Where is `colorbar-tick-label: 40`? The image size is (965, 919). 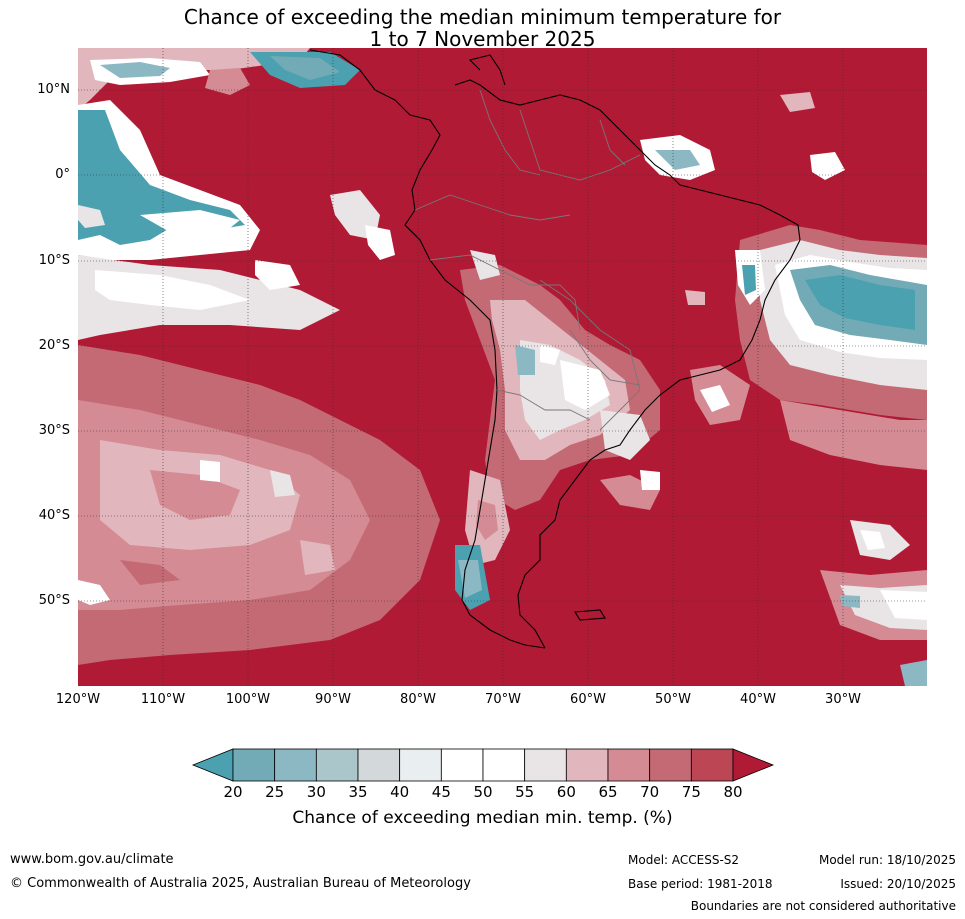 colorbar-tick-label: 40 is located at coordinates (400, 792).